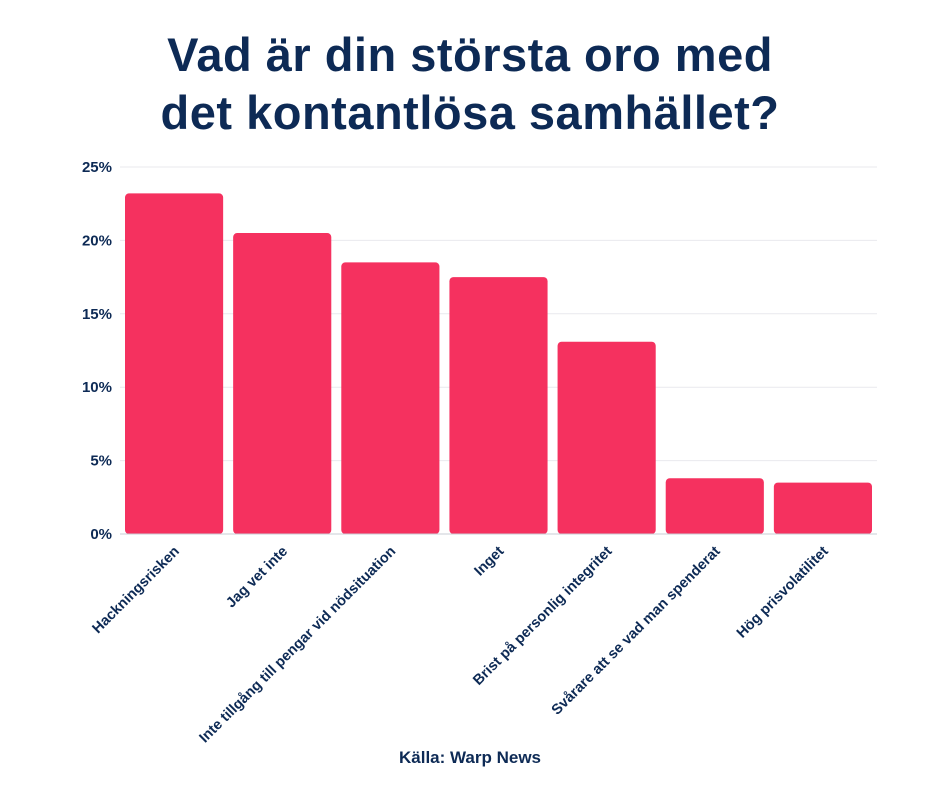 This screenshot has width=940, height=788. Describe the element at coordinates (470, 112) in the screenshot. I see `chart-title-line-2: det kontantlösa samhället?` at that location.